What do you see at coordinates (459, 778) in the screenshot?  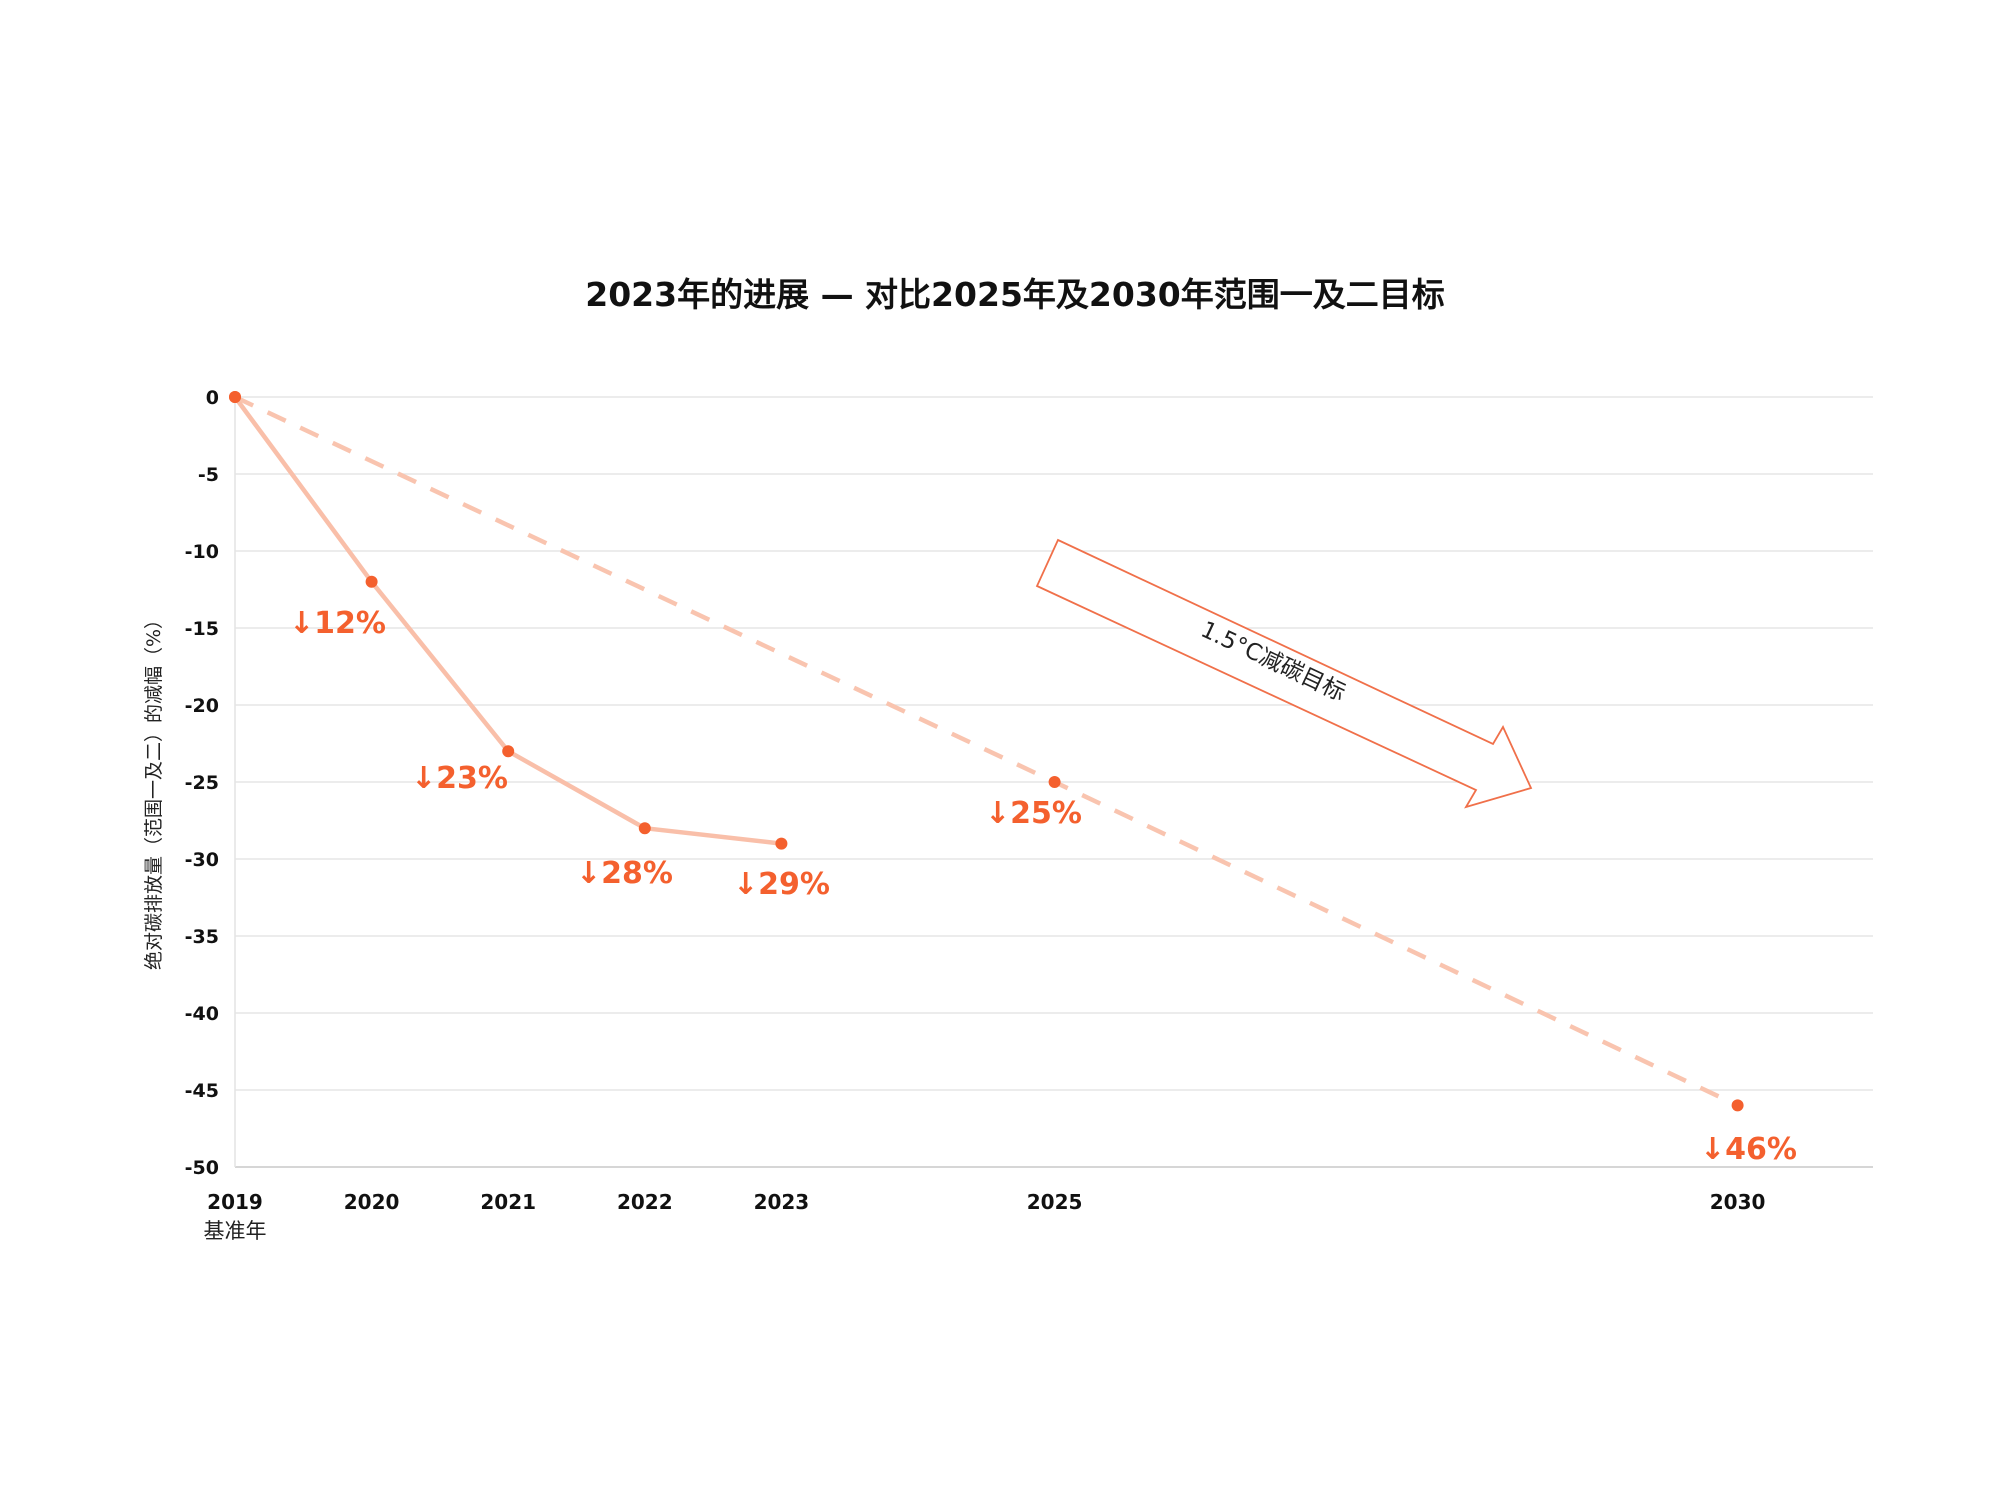 I see `reduction-percentage-label: ↓23%` at bounding box center [459, 778].